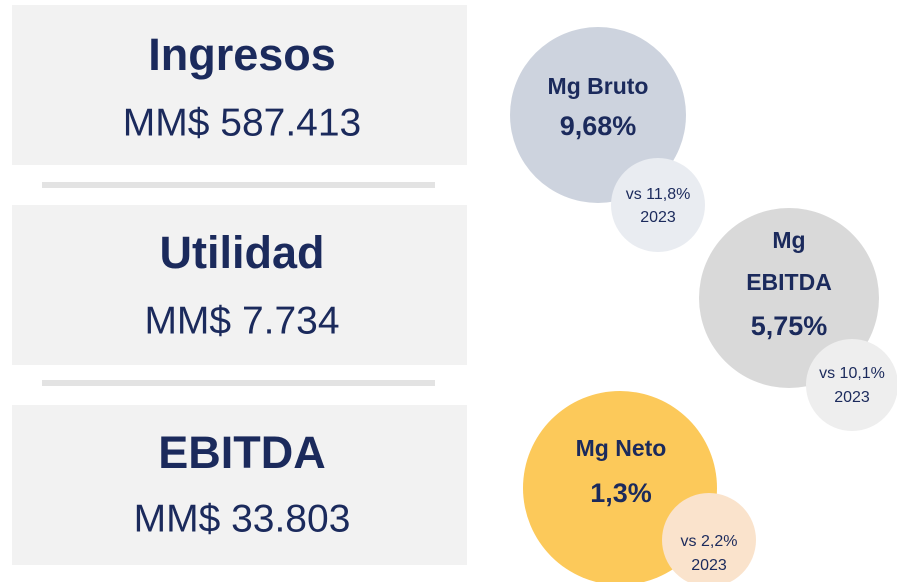  What do you see at coordinates (242, 452) in the screenshot?
I see `card-title: EBITDA` at bounding box center [242, 452].